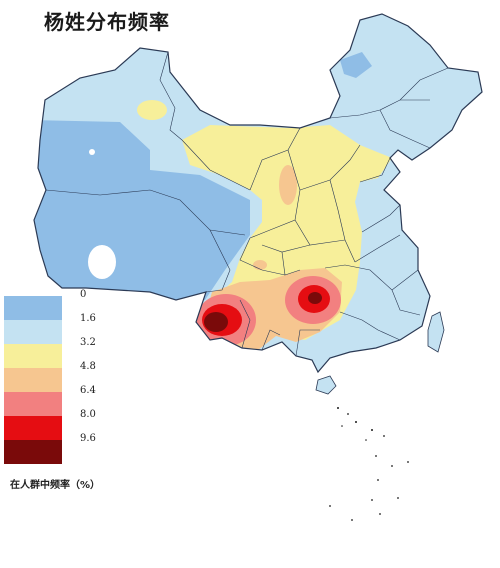 This screenshot has height=568, width=500. Describe the element at coordinates (152, 110) in the screenshot. I see `region-fill-yellow-north` at that location.